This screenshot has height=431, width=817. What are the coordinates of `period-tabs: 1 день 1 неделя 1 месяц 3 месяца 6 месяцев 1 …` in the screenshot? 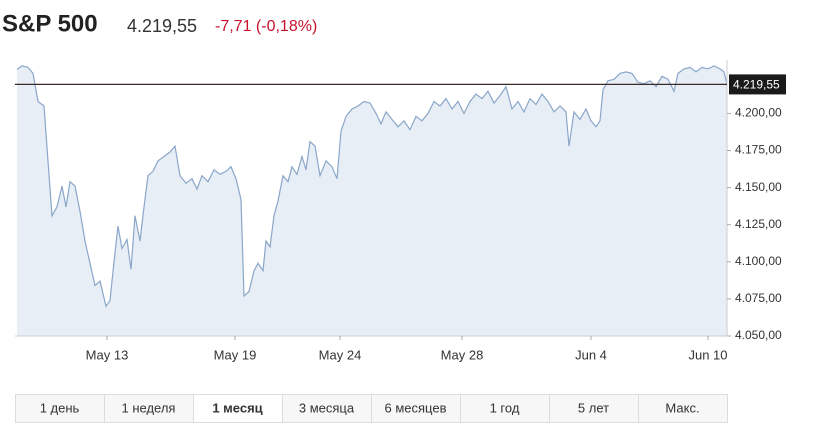 It's located at (371, 408).